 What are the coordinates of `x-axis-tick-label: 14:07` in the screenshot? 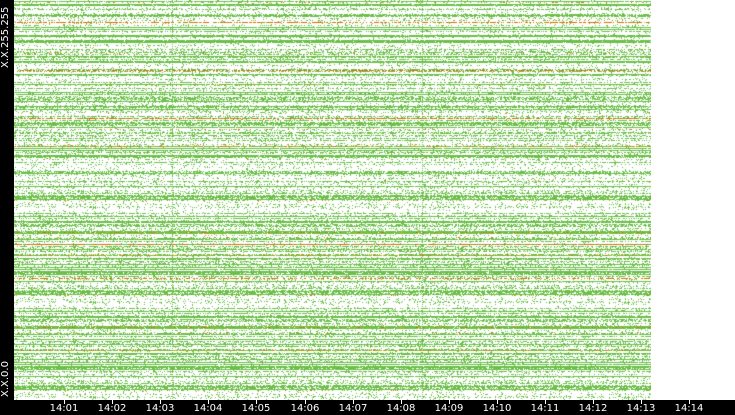 It's located at (353, 408).